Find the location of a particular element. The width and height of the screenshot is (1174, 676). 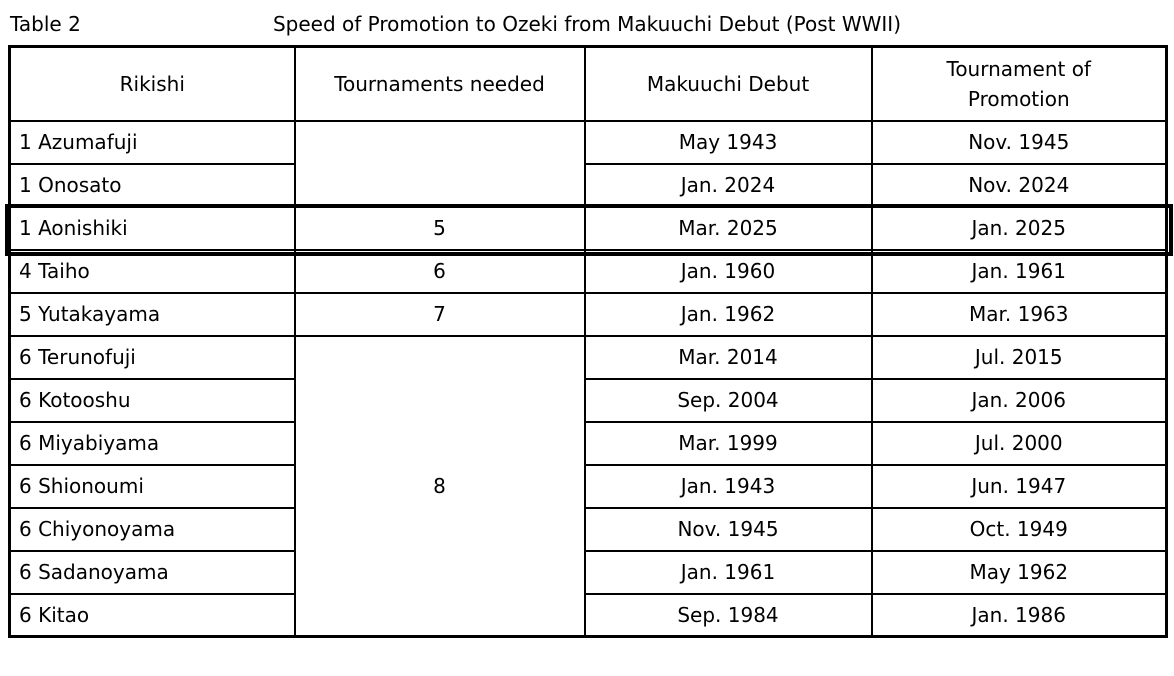

makuuchi-debut-cell: Mar. 1999 is located at coordinates (728, 443).